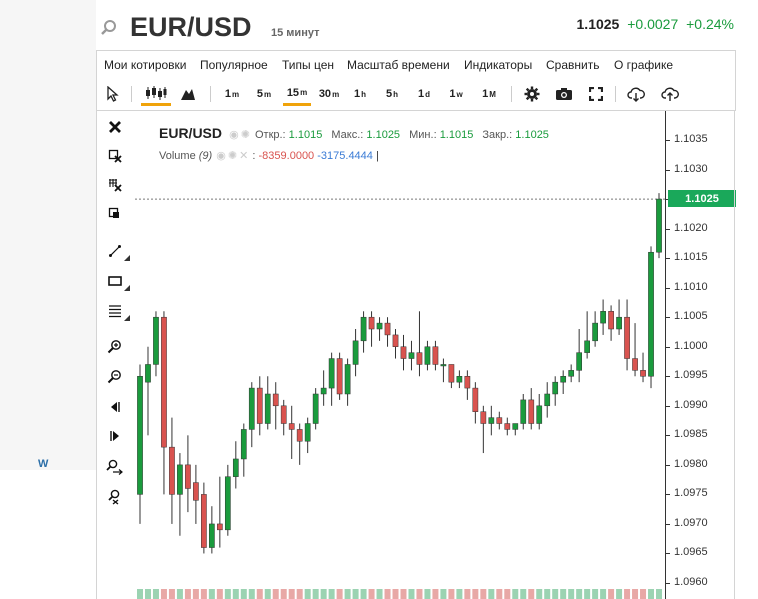 The image size is (758, 599). What do you see at coordinates (113, 94) in the screenshot?
I see `cursor-icon` at bounding box center [113, 94].